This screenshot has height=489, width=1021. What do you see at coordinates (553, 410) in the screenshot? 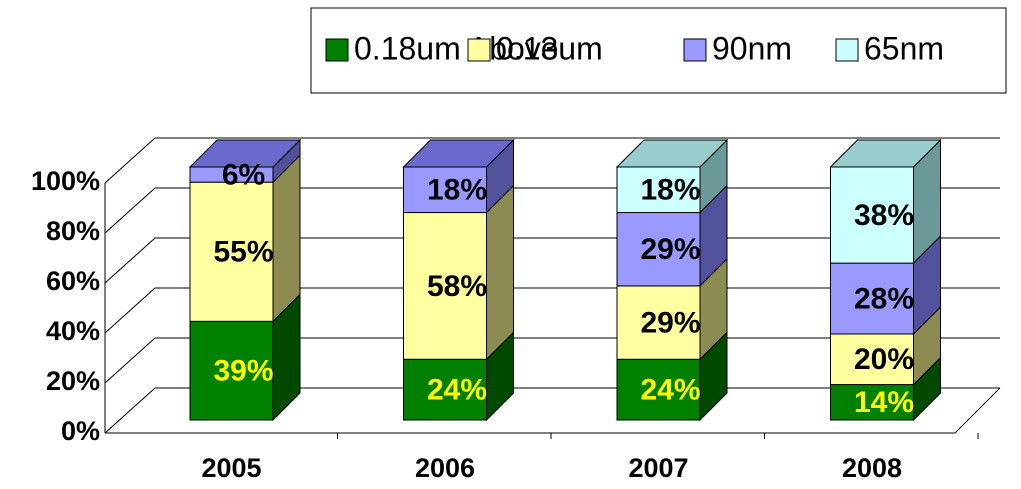
I see `floor-edge` at bounding box center [553, 410].